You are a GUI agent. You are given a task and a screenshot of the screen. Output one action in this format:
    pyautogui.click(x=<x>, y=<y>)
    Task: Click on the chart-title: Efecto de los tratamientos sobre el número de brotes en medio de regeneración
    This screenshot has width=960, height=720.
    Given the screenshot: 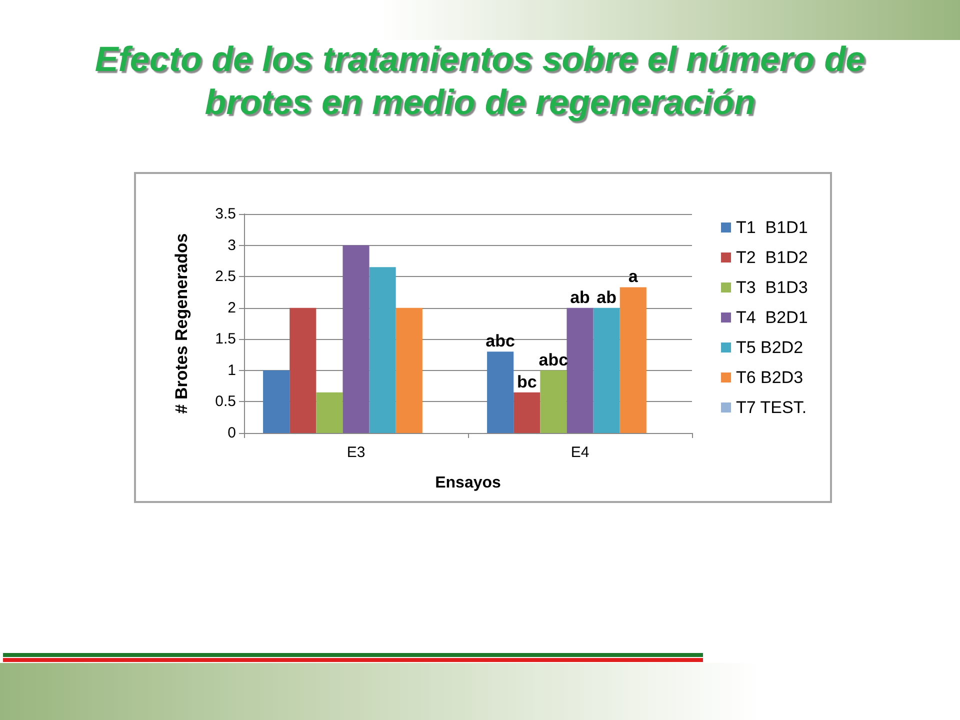 What is the action you would take?
    pyautogui.click(x=480, y=81)
    